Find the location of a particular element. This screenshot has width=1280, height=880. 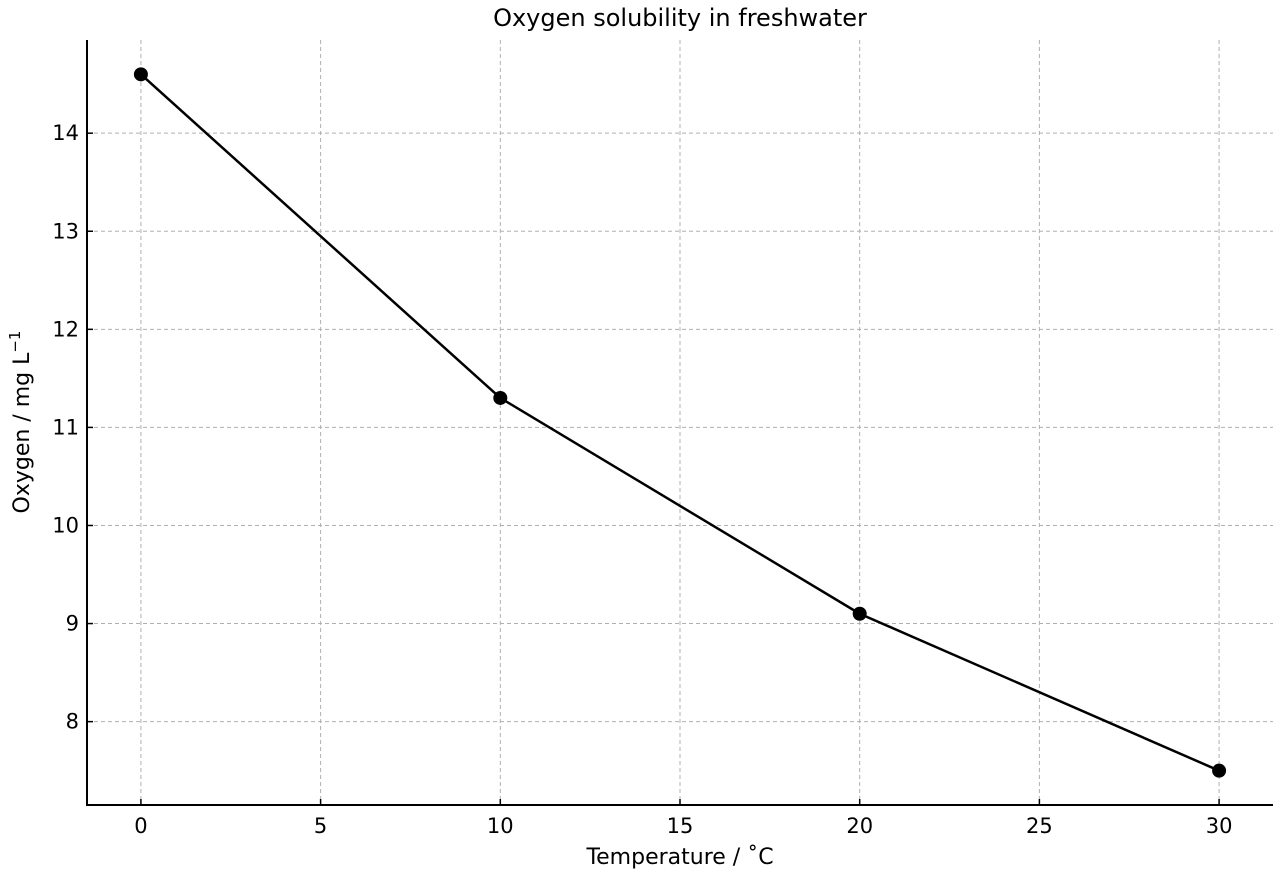

y-tick-label: 10 is located at coordinates (65, 525).